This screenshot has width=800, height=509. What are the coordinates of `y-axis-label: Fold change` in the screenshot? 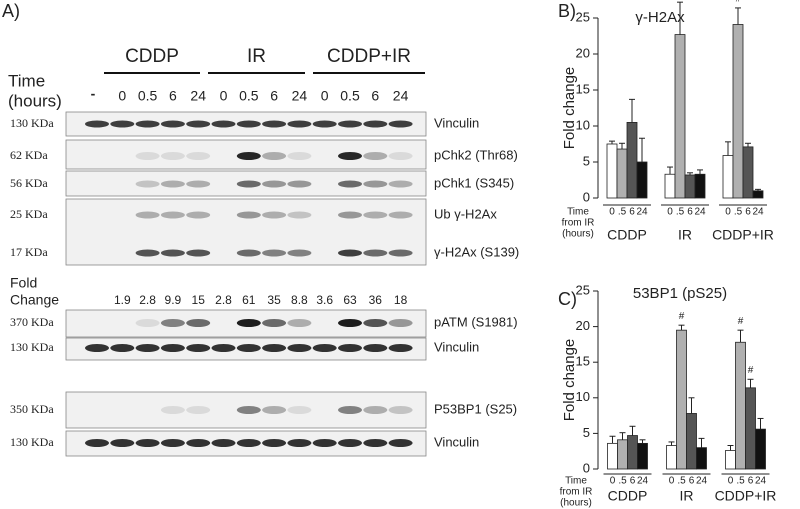 It's located at (569, 108).